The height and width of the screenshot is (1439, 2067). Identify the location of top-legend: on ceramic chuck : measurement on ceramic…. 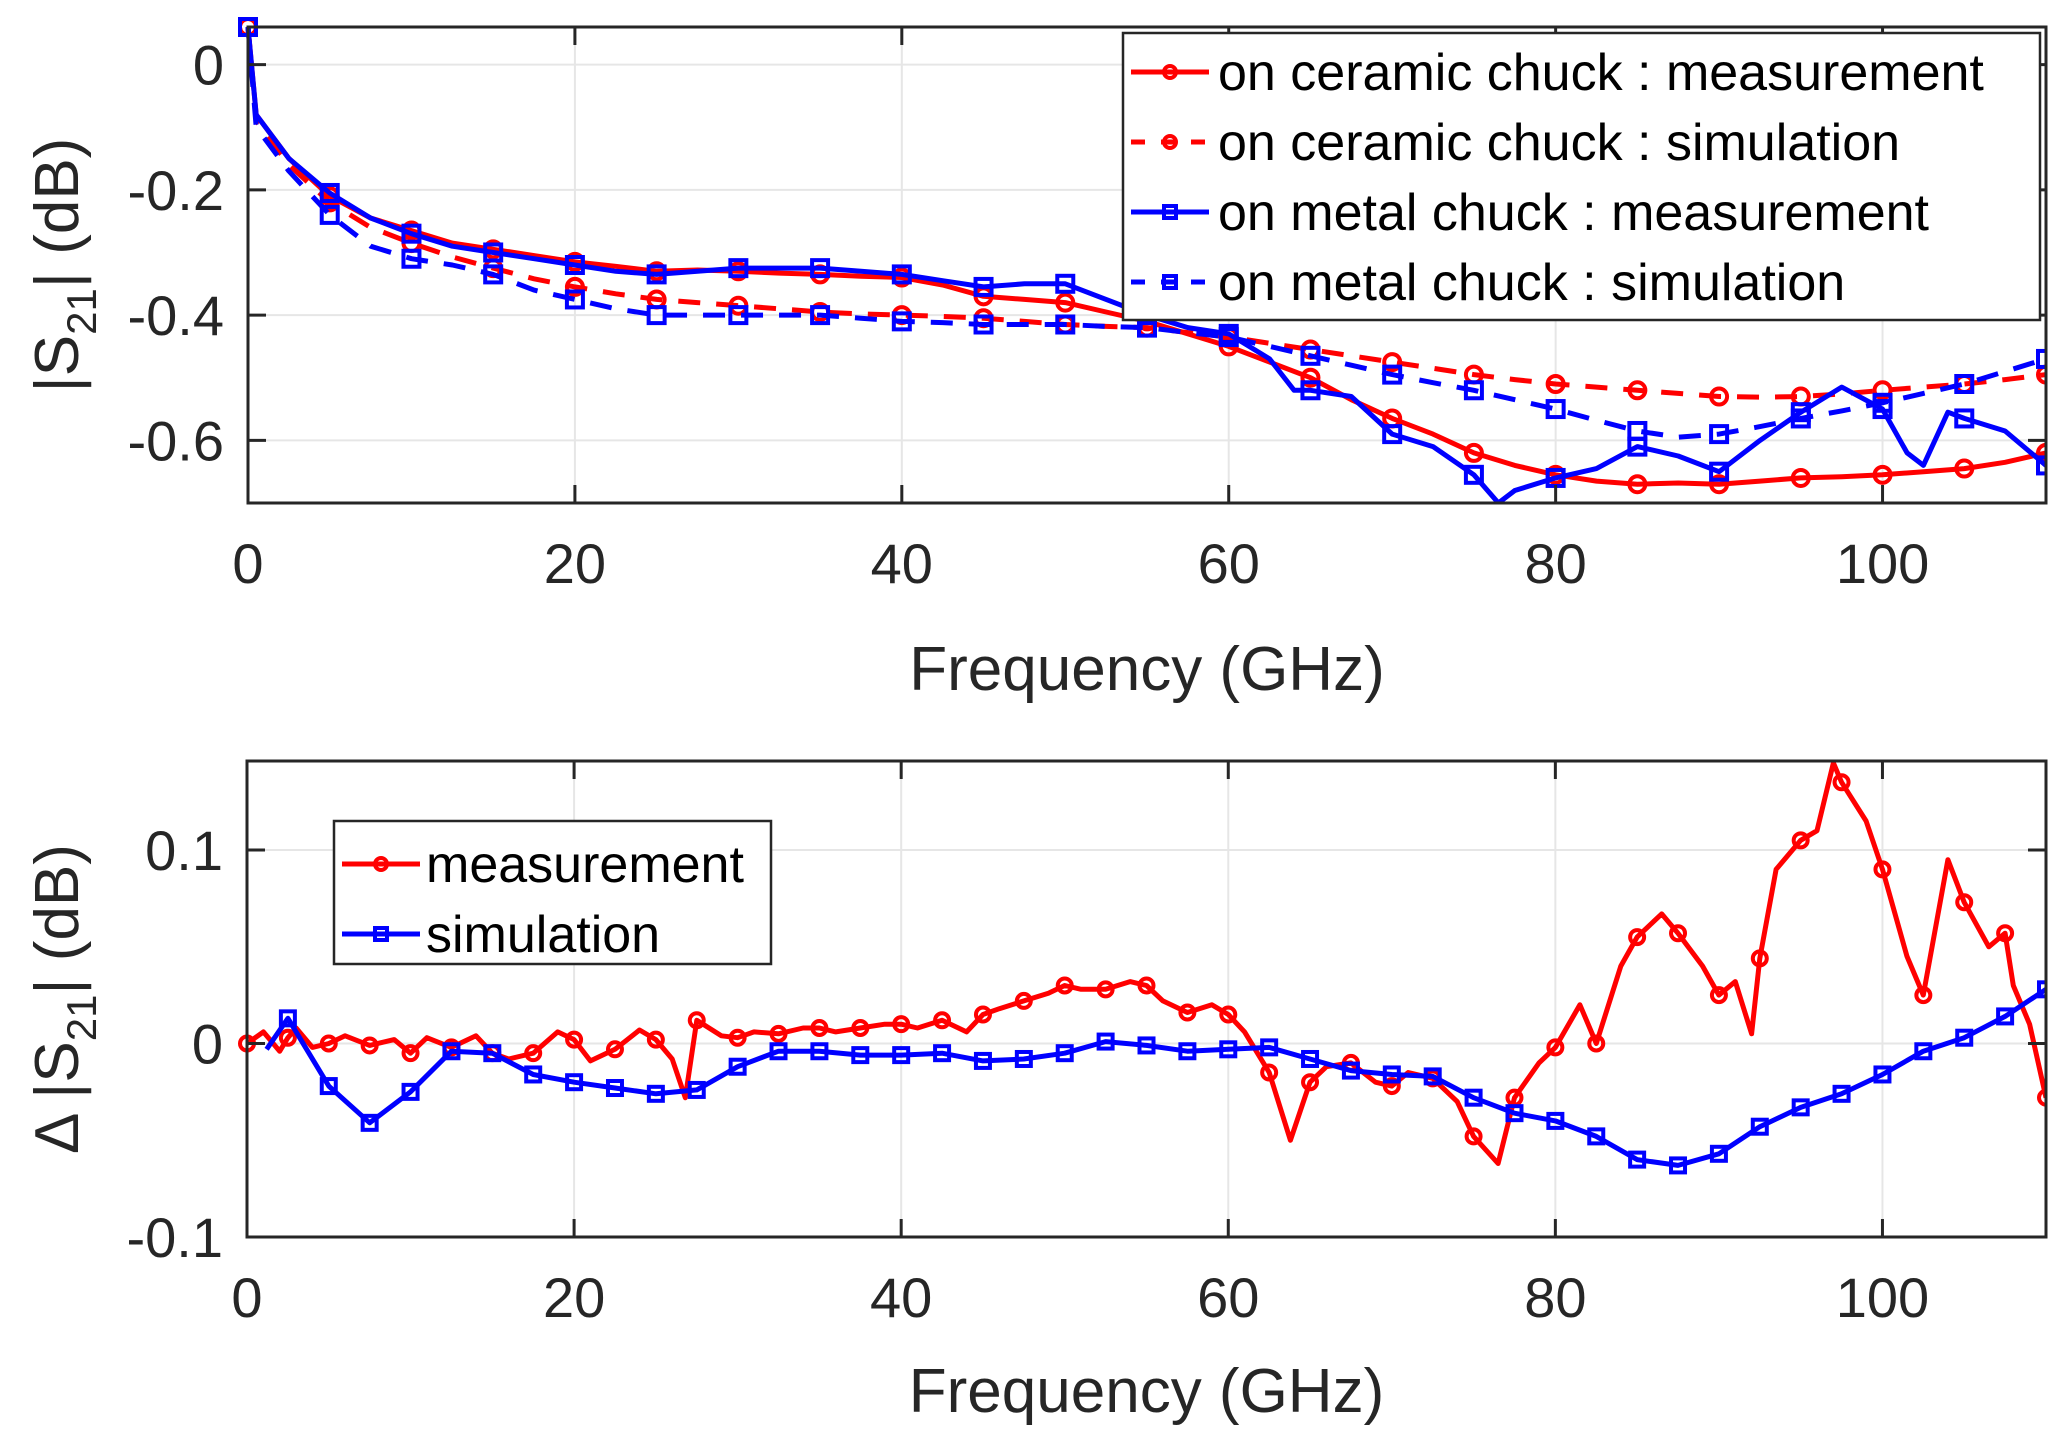
(1581, 176).